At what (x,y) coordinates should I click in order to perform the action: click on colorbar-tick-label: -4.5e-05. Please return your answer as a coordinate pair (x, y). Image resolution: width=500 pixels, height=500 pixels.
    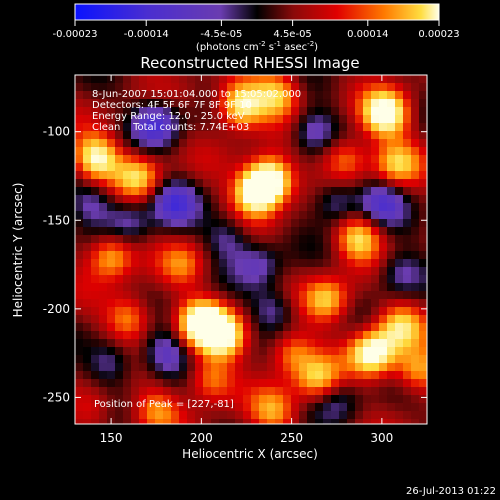
    Looking at the image, I should click on (221, 34).